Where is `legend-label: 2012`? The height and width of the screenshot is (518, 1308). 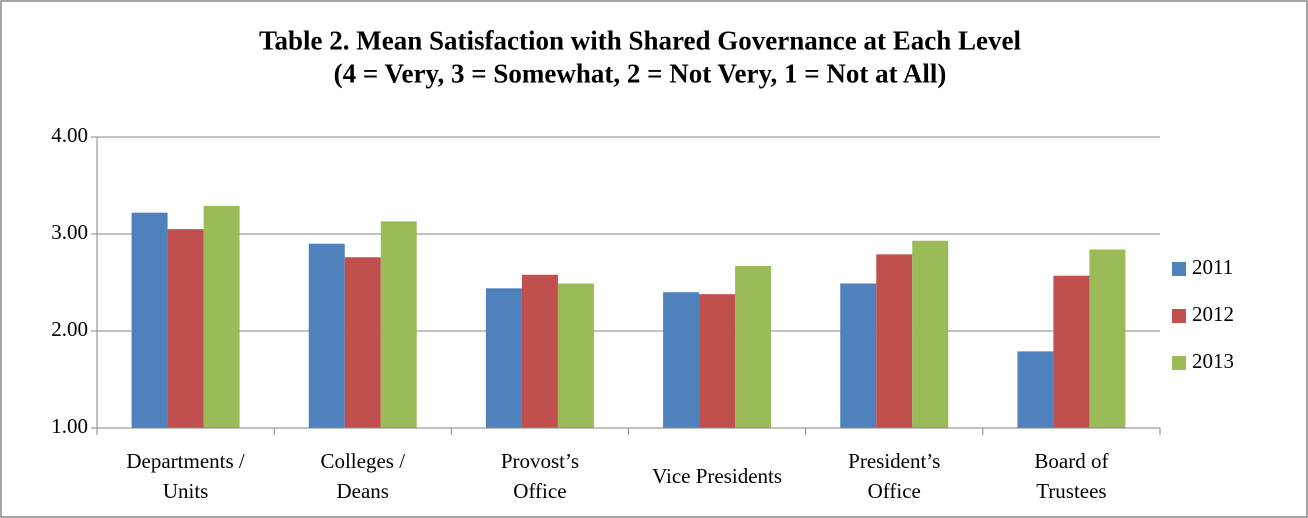
legend-label: 2012 is located at coordinates (1213, 314).